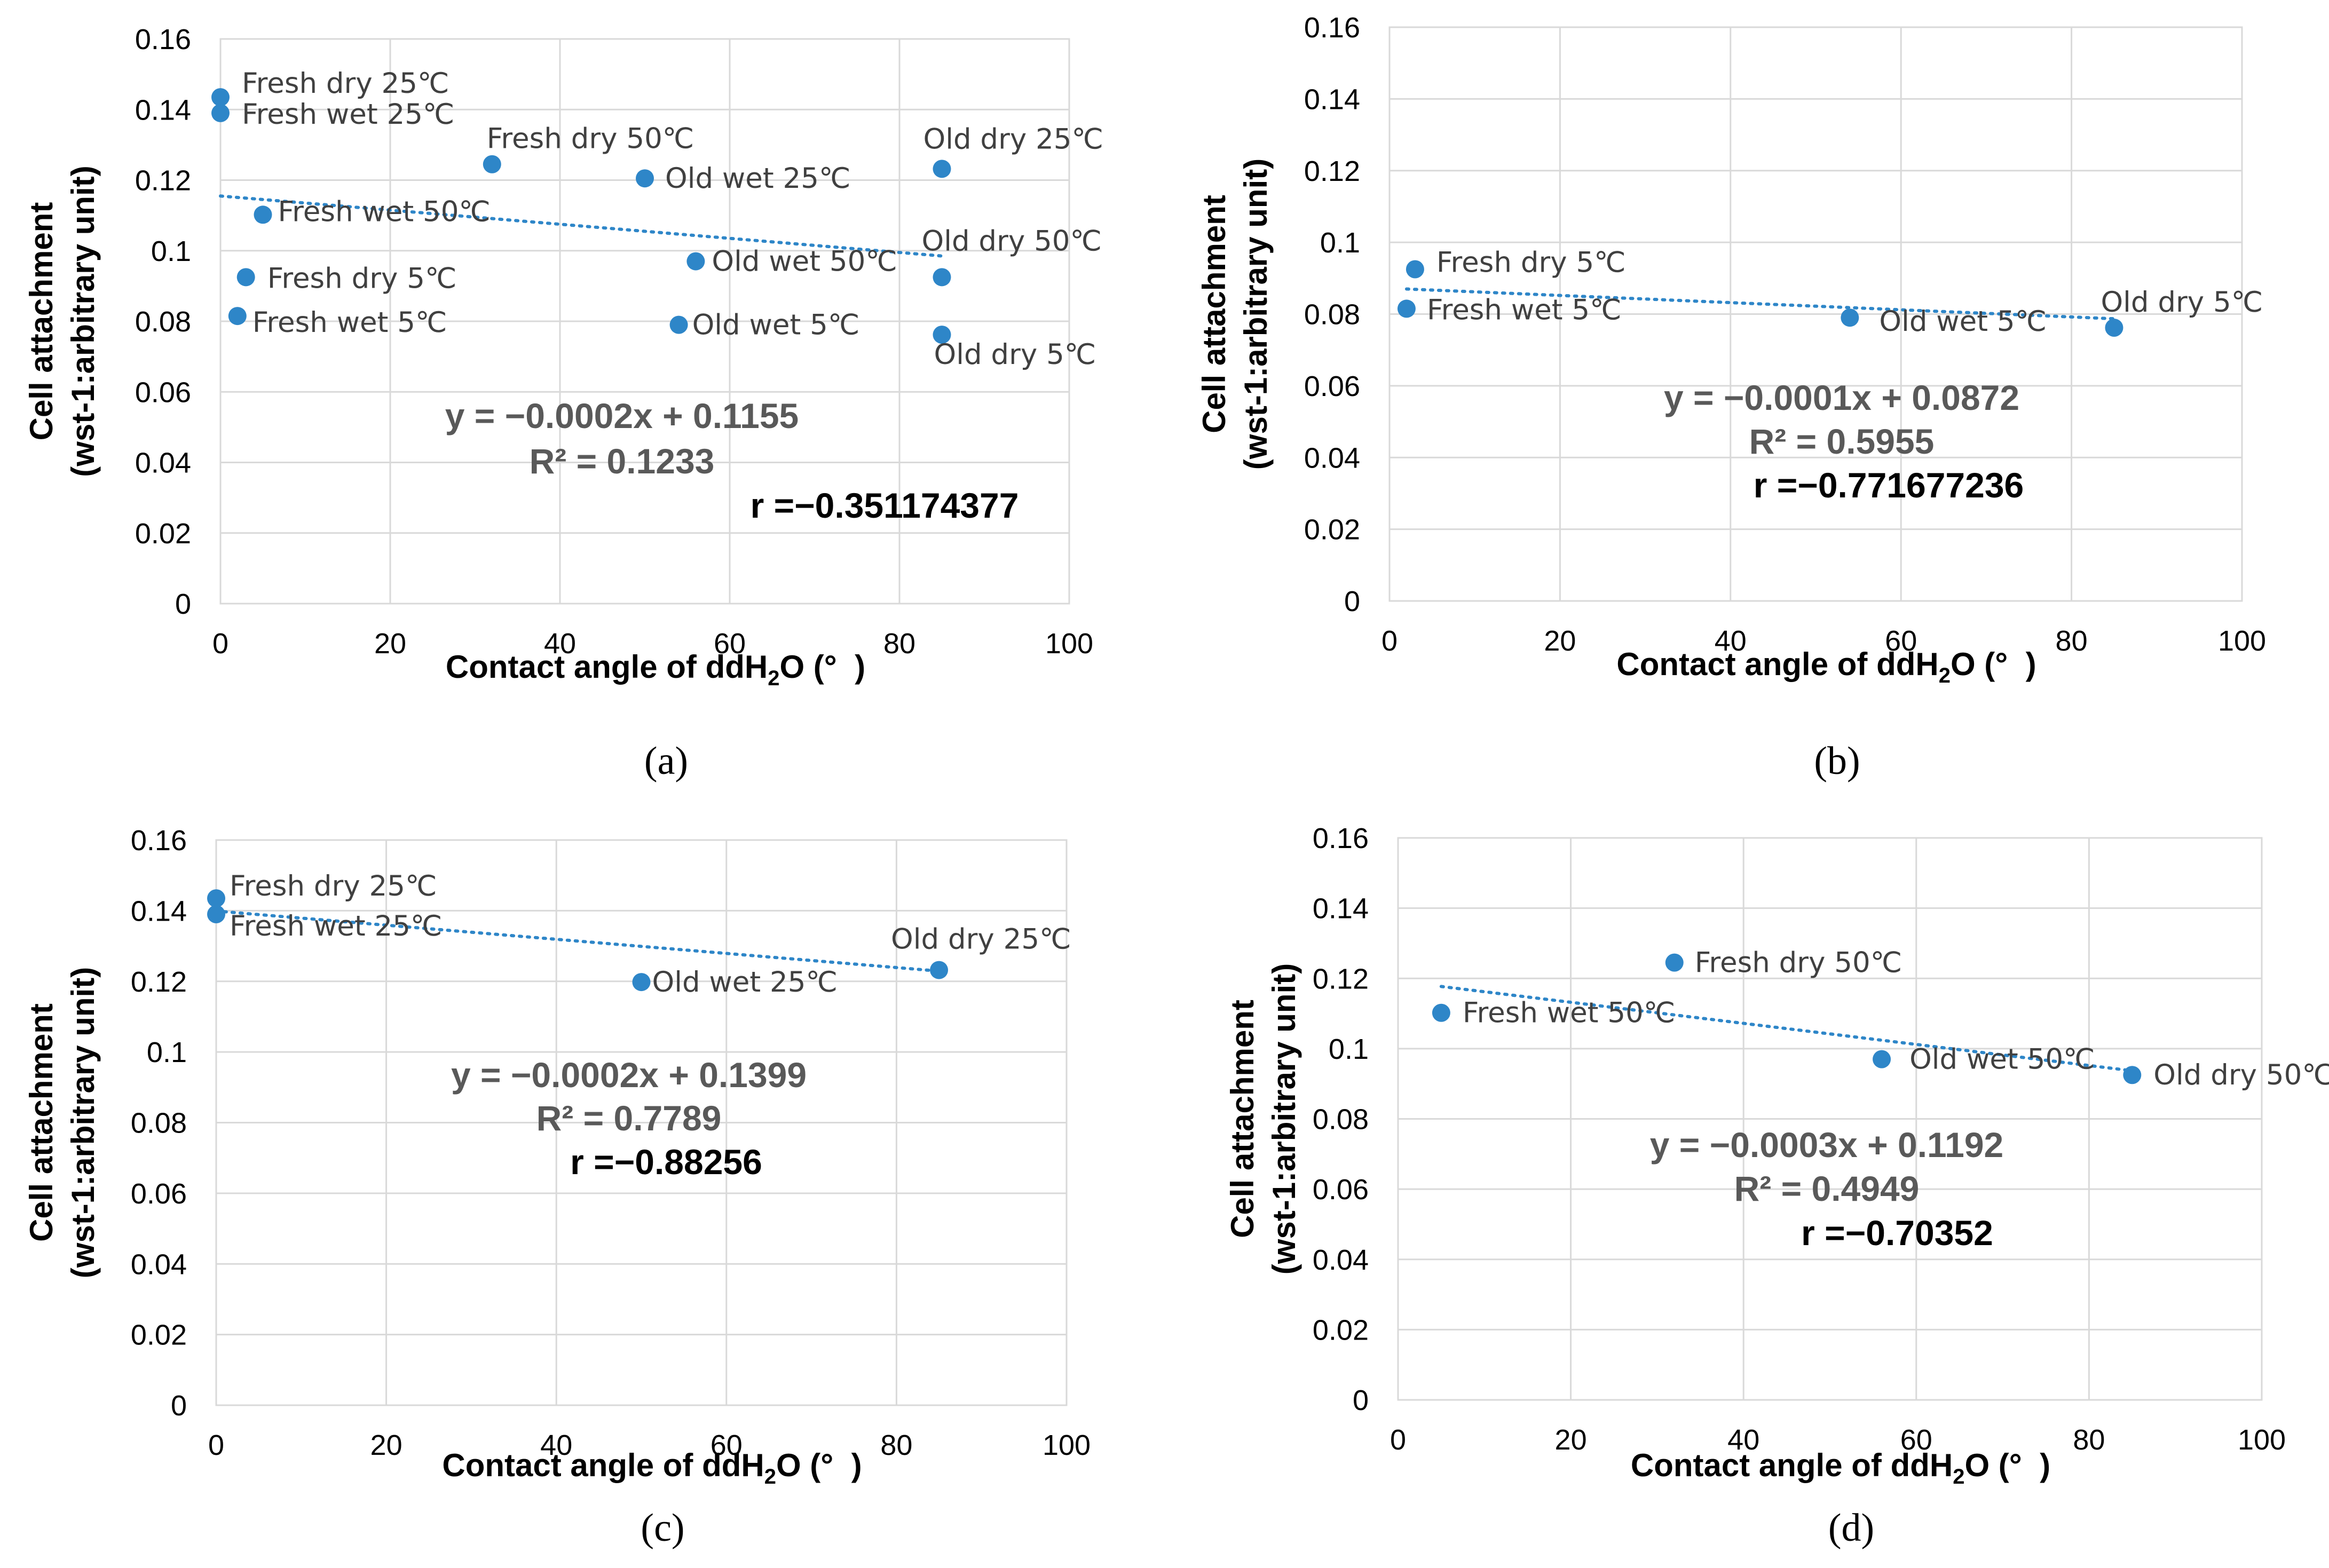 The width and height of the screenshot is (2329, 1568). I want to click on r-squared-value: R² = 0.7789, so click(629, 1118).